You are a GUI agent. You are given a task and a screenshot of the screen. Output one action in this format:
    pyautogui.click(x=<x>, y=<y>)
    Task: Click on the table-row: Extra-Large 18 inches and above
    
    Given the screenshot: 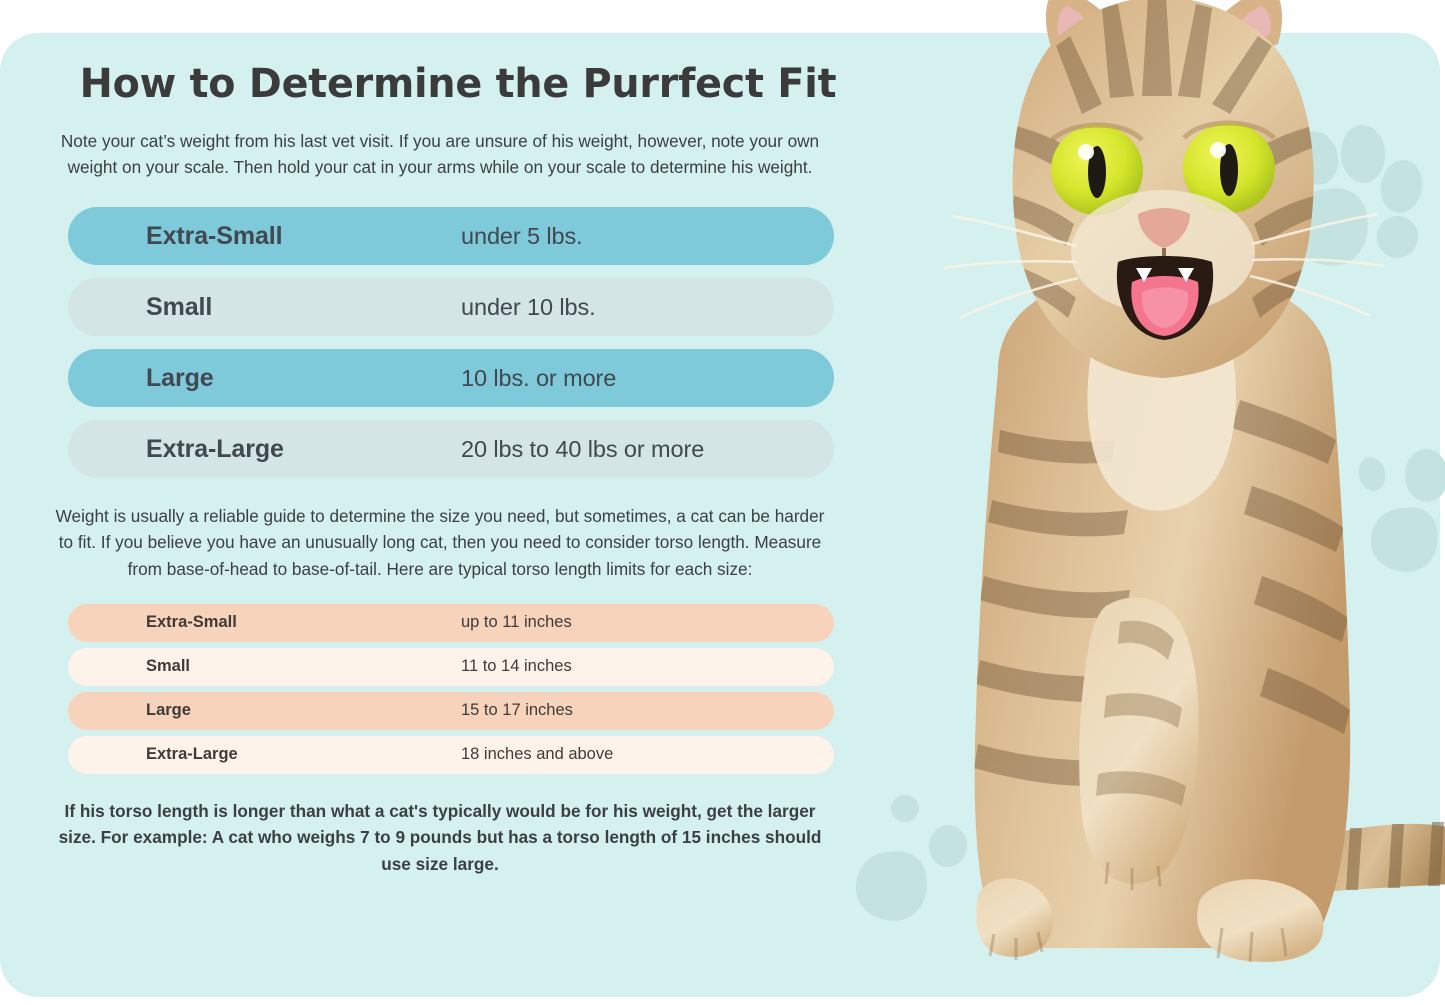 What is the action you would take?
    pyautogui.click(x=451, y=754)
    